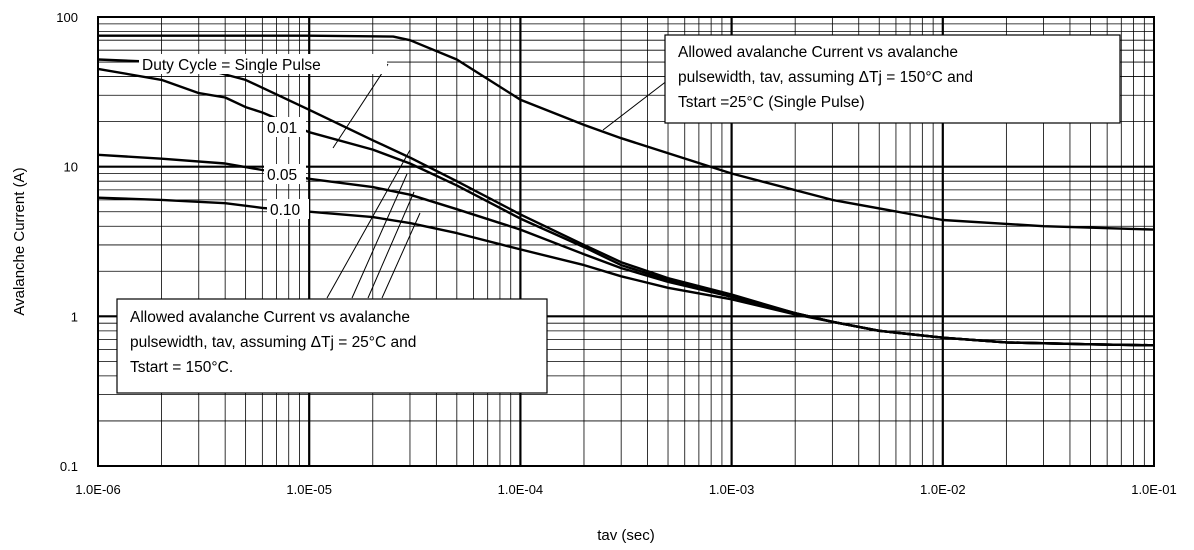 Image resolution: width=1194 pixels, height=550 pixels. Describe the element at coordinates (71, 167) in the screenshot. I see `y-tick-label: 10` at that location.